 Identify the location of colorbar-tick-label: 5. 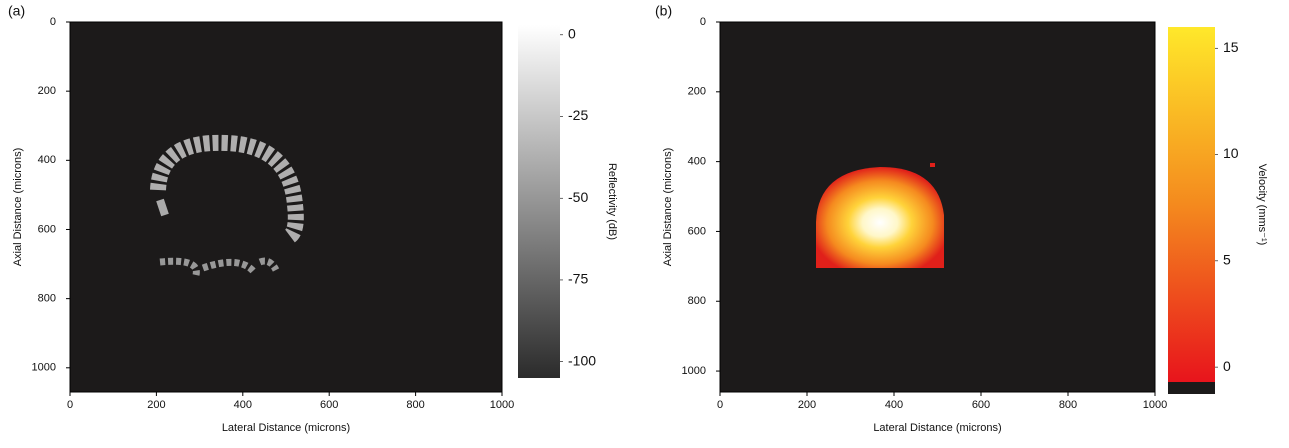
(1227, 260).